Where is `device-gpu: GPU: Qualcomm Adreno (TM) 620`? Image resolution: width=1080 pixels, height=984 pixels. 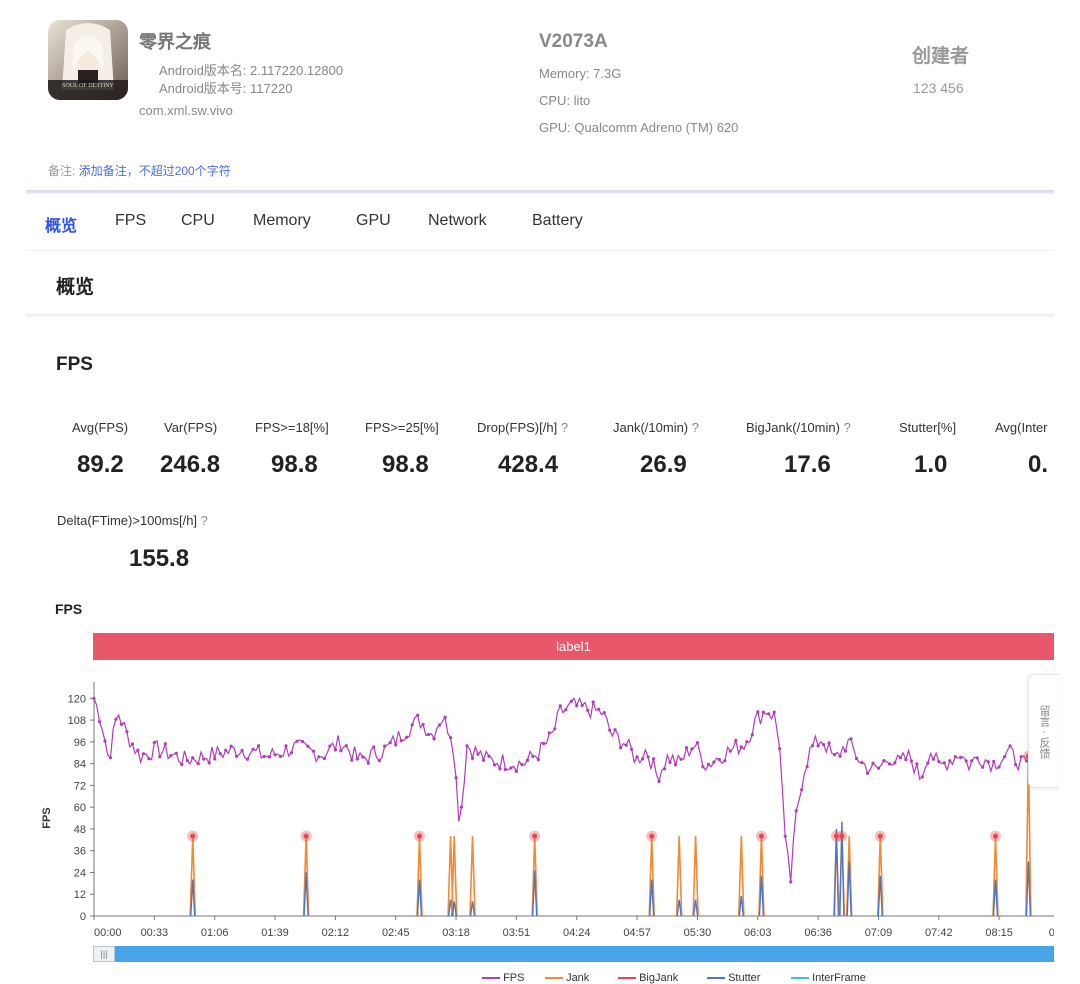 device-gpu: GPU: Qualcomm Adreno (TM) 620 is located at coordinates (639, 127).